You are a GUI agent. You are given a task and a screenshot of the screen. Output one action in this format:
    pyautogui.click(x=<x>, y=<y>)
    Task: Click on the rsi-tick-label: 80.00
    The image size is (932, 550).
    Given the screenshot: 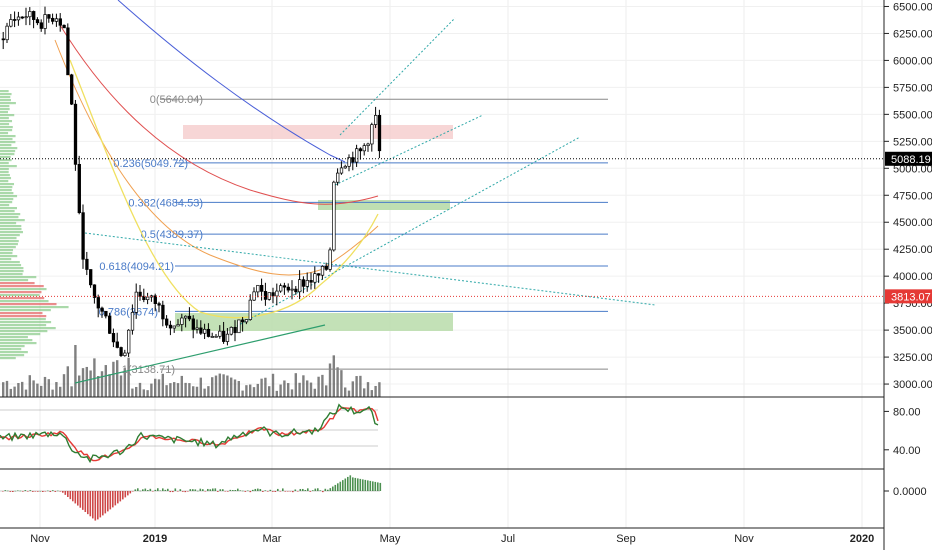 What is the action you would take?
    pyautogui.click(x=907, y=412)
    